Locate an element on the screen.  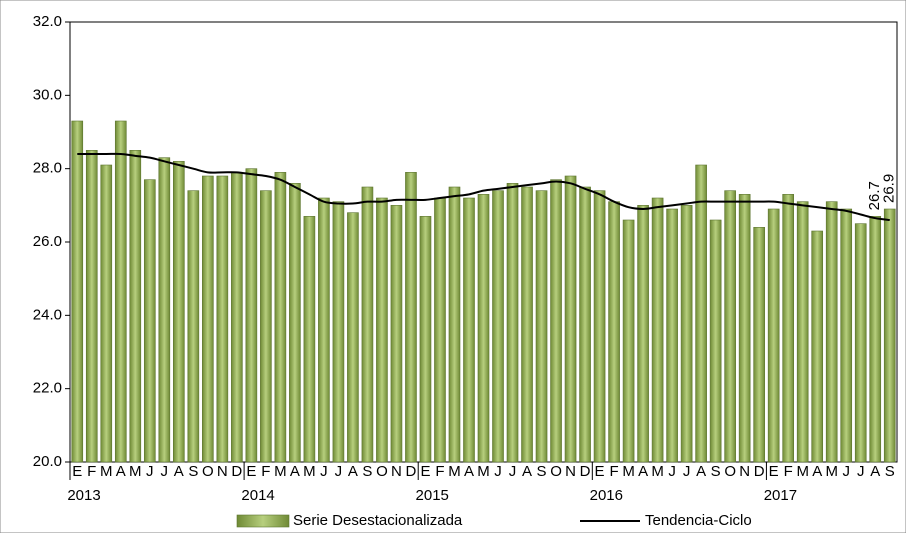
year-label: 2013 is located at coordinates (83, 495).